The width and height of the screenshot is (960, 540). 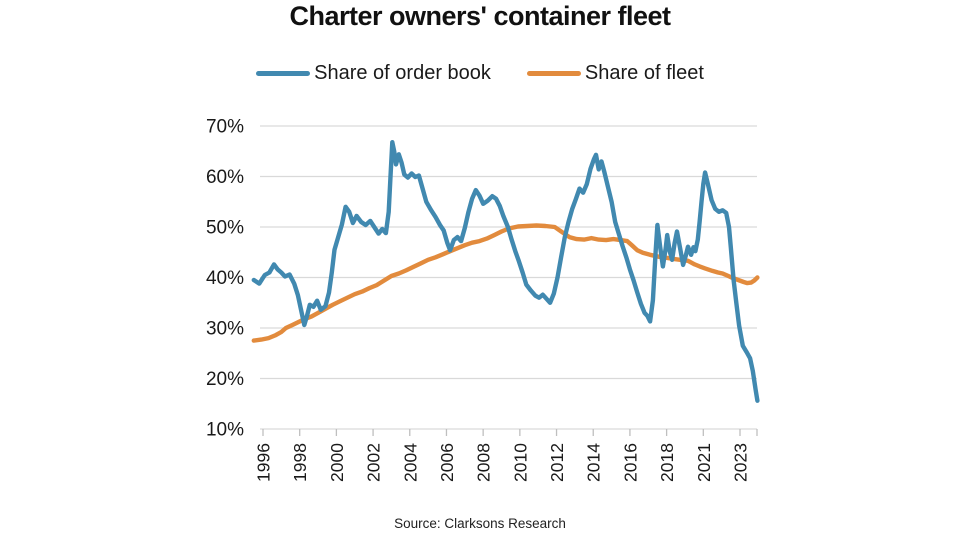 I want to click on x-tick-label: 2023, so click(x=740, y=462).